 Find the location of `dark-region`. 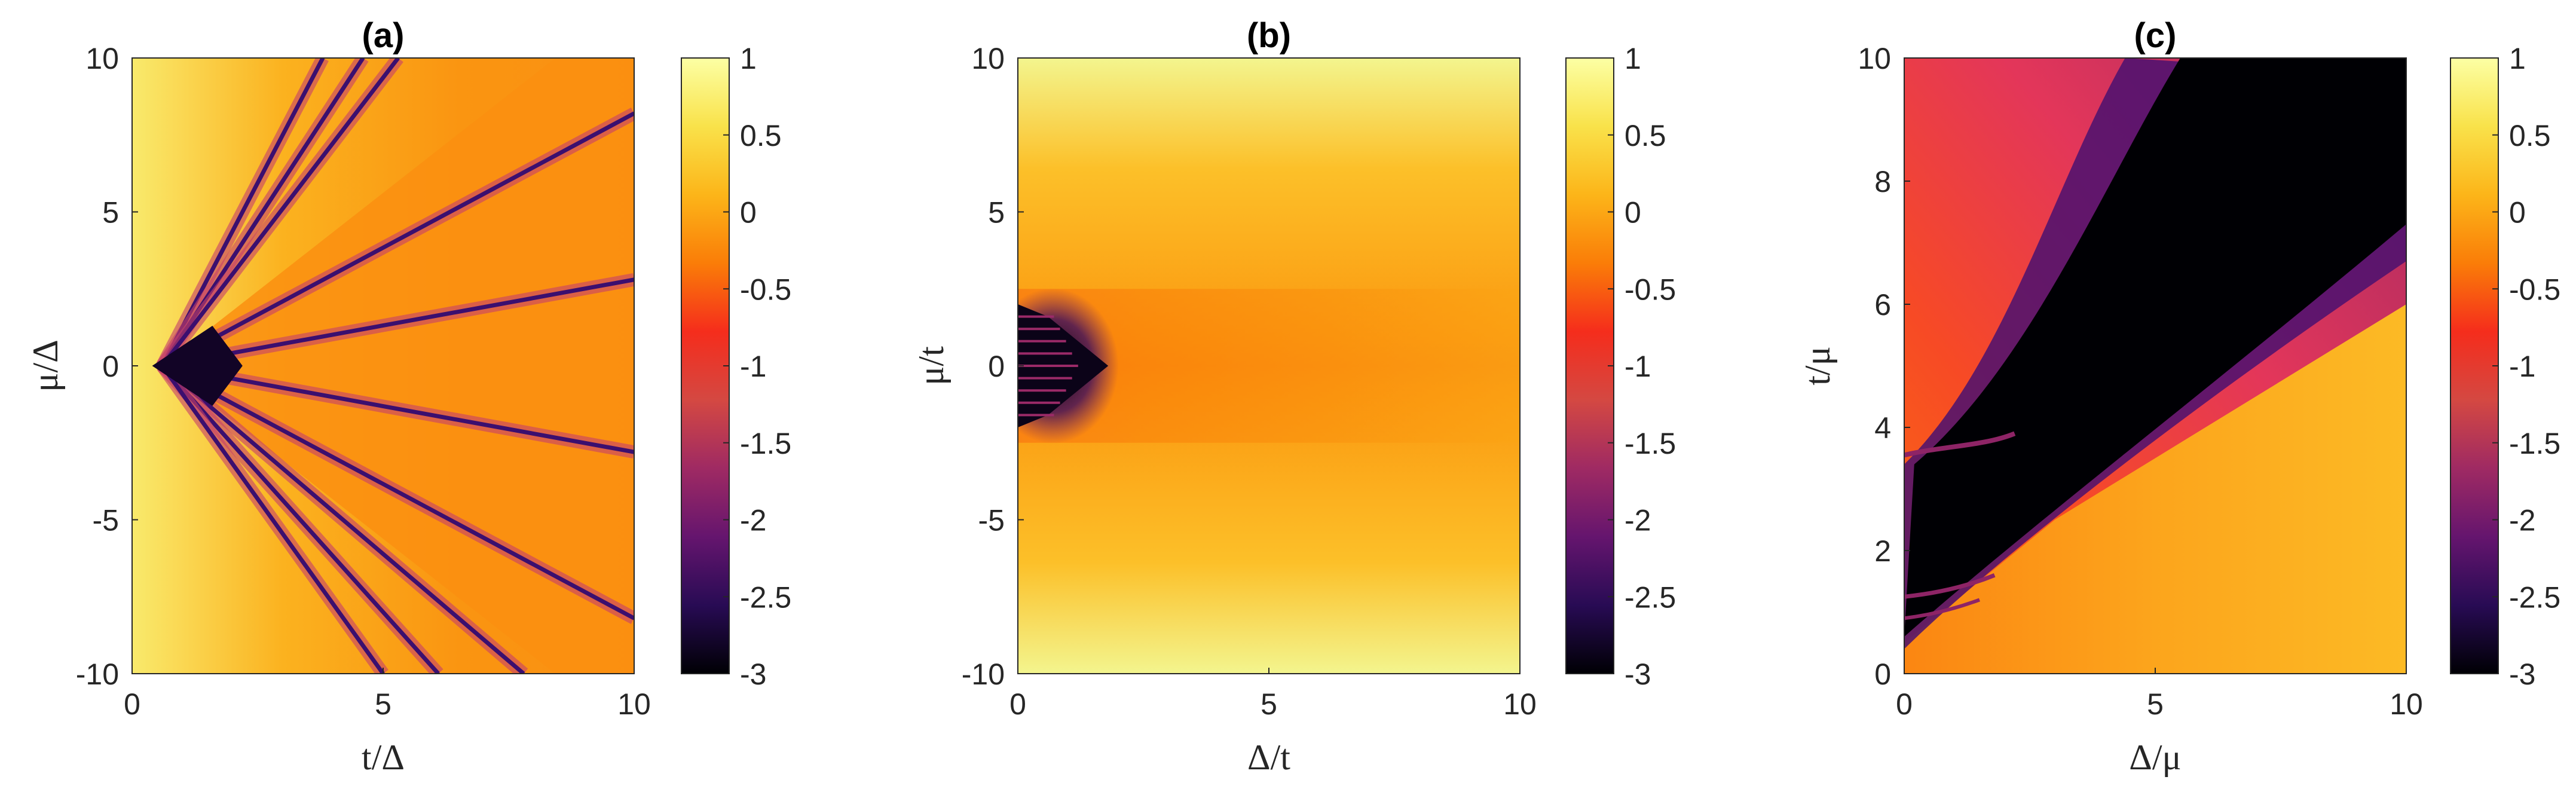

dark-region is located at coordinates (2155, 347).